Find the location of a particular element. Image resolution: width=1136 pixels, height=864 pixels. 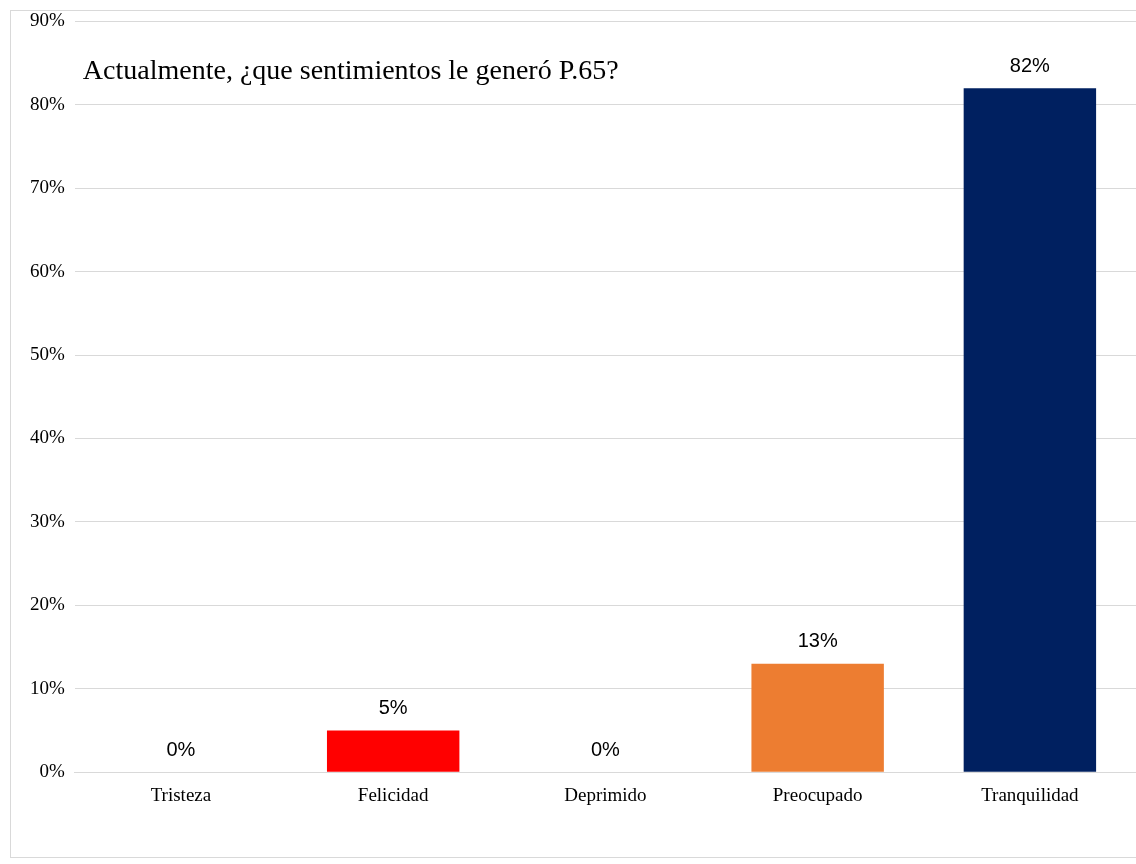

y-tick-label: 80% is located at coordinates (47, 103).